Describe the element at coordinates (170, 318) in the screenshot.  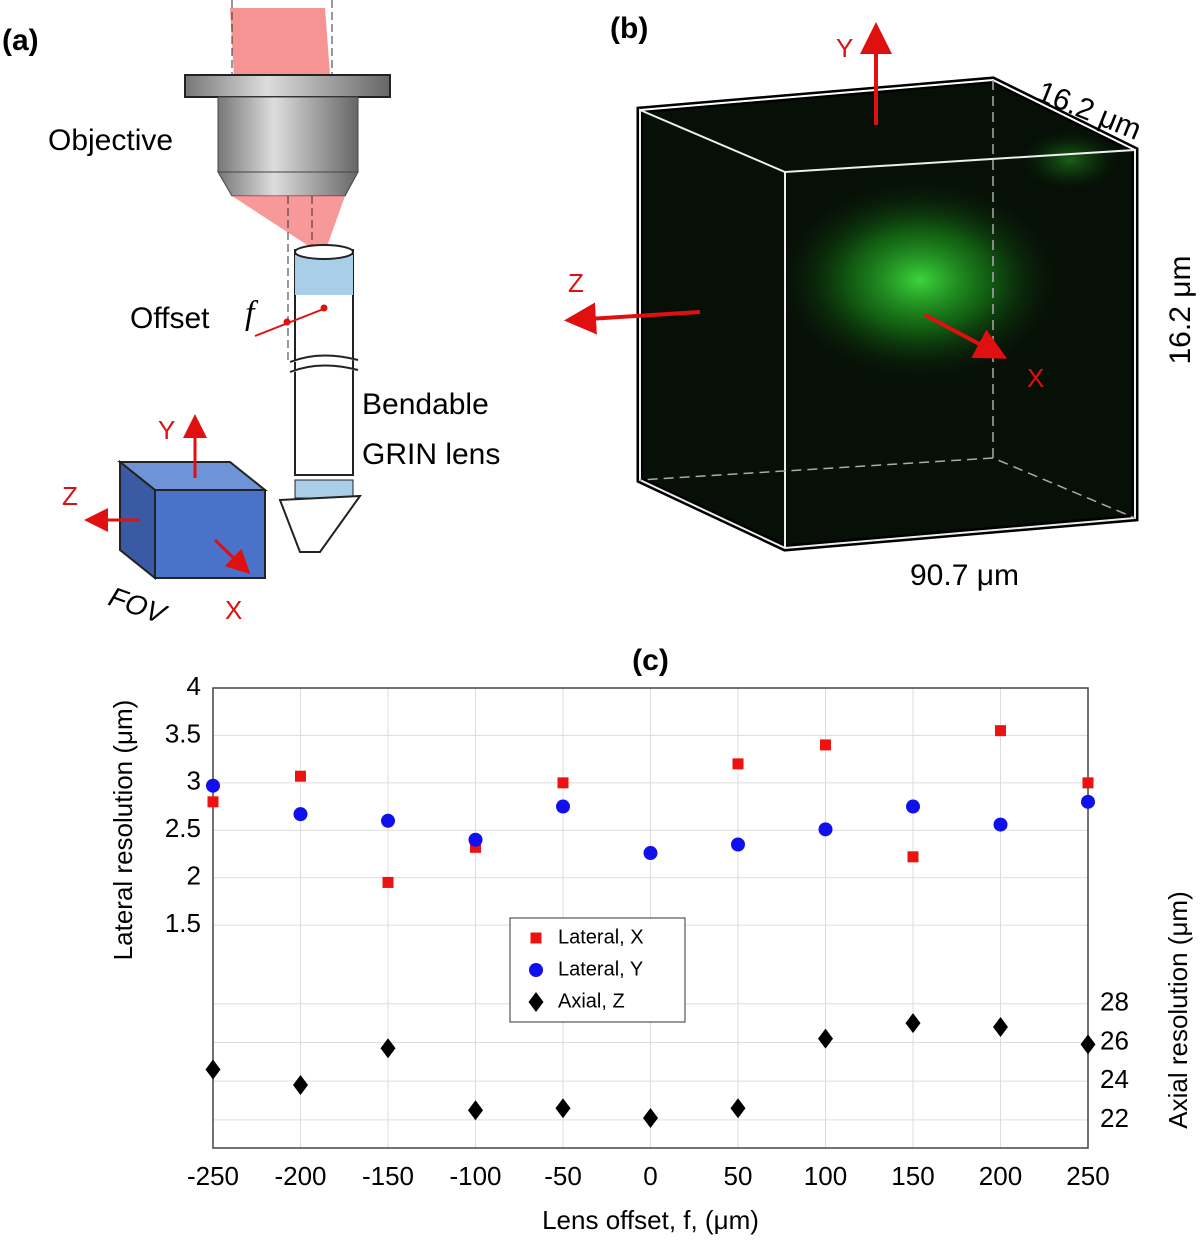
I see `offset-label: Offset` at that location.